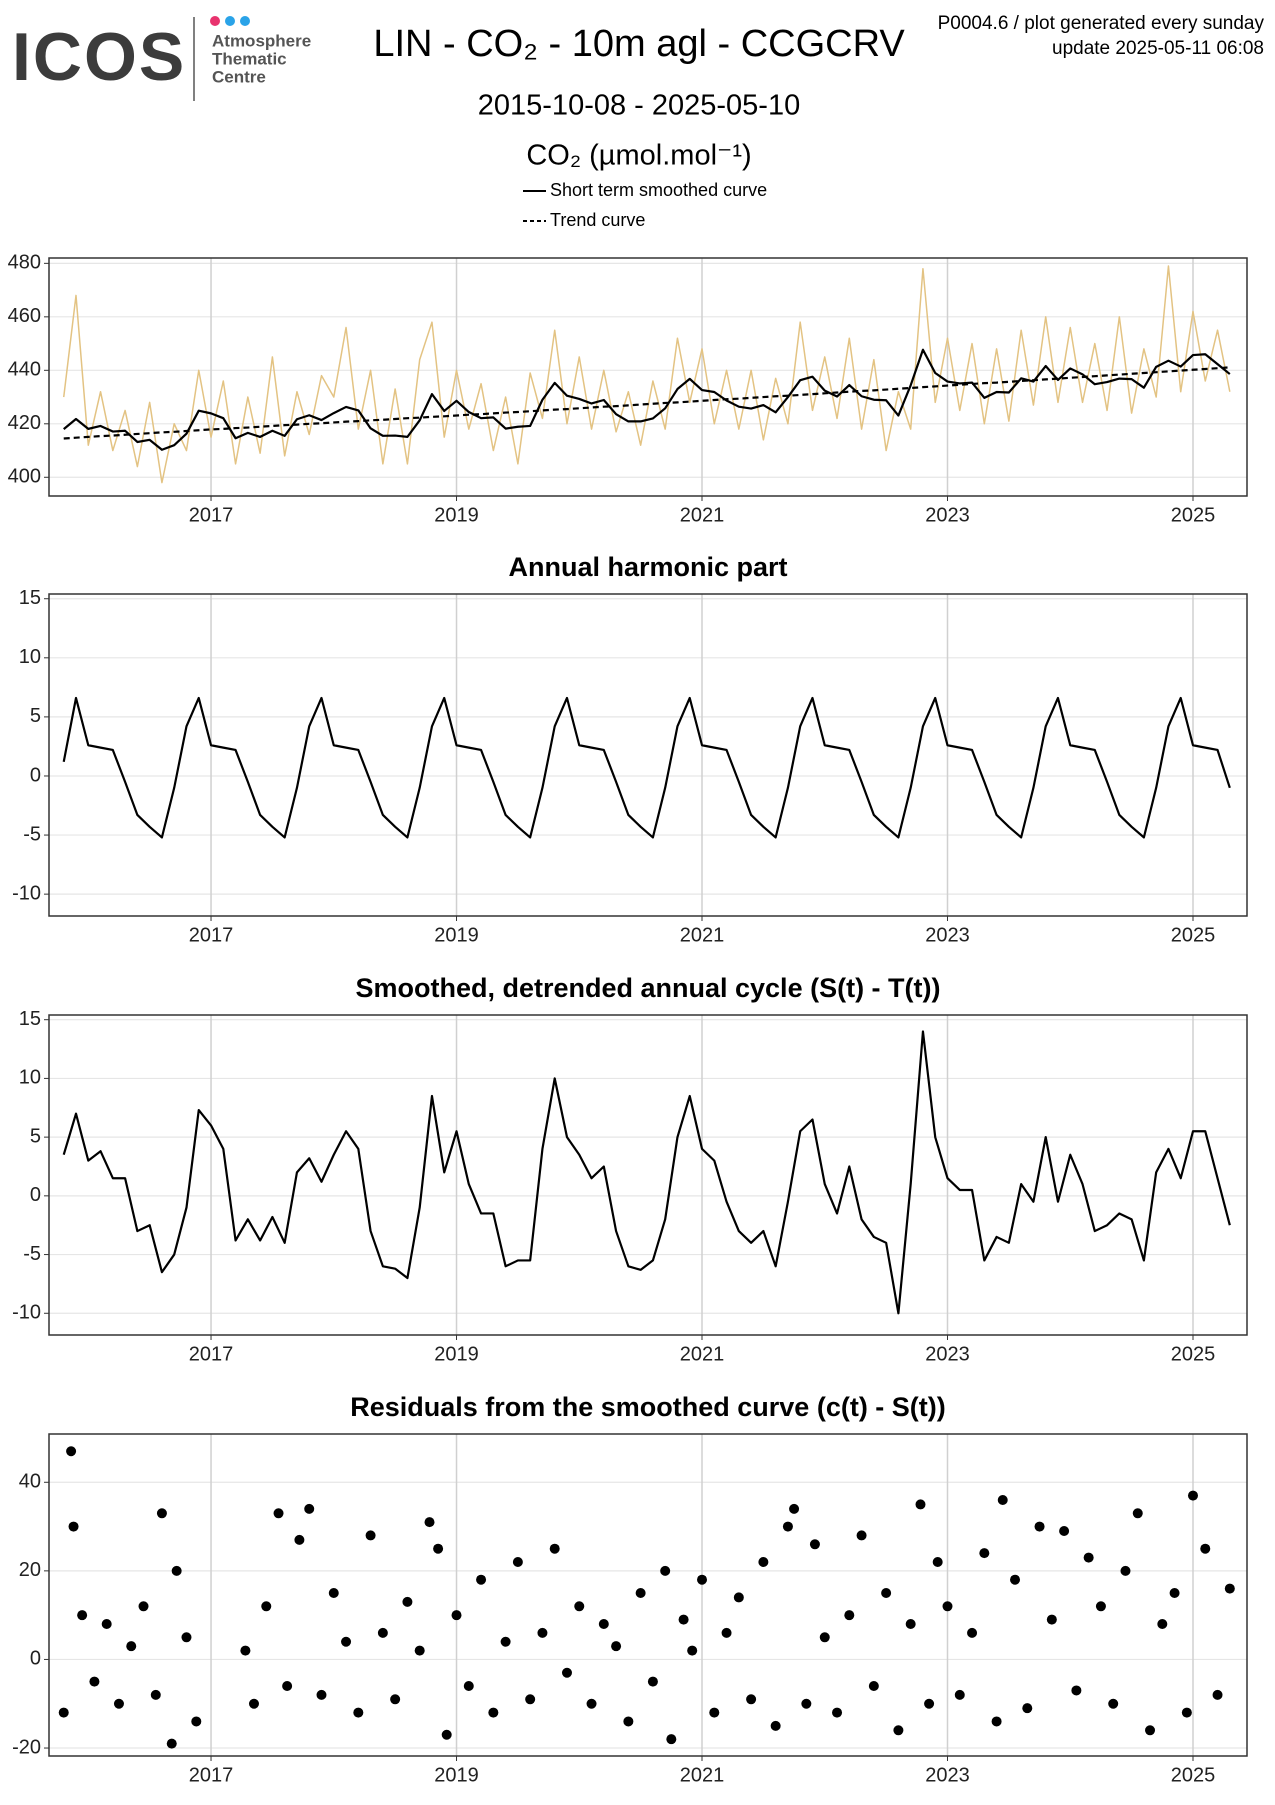 This screenshot has width=1275, height=1805. Describe the element at coordinates (261, 40) in the screenshot. I see `logo-line: Atmosphere` at that location.